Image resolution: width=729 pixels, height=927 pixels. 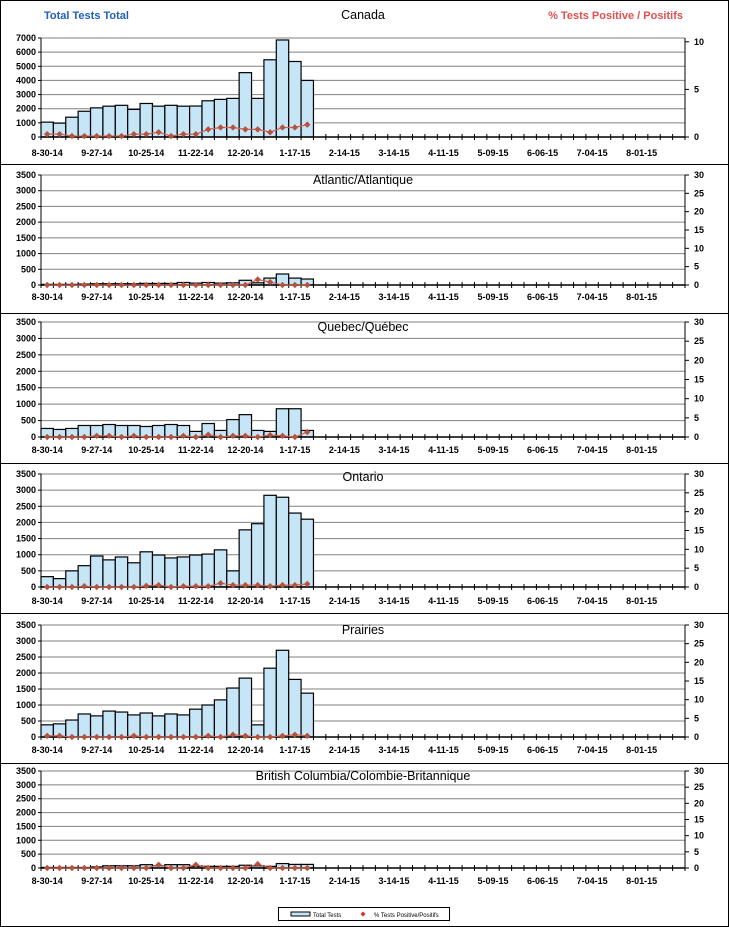 What do you see at coordinates (363, 477) in the screenshot?
I see `panel-title: Ontario` at bounding box center [363, 477].